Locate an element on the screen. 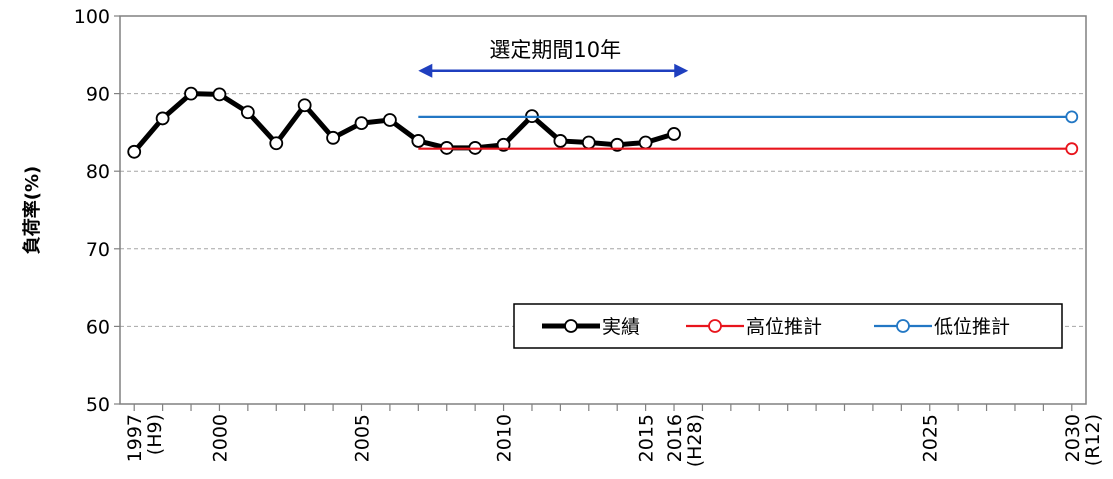  annotation-arrow-right-head is located at coordinates (681, 70).